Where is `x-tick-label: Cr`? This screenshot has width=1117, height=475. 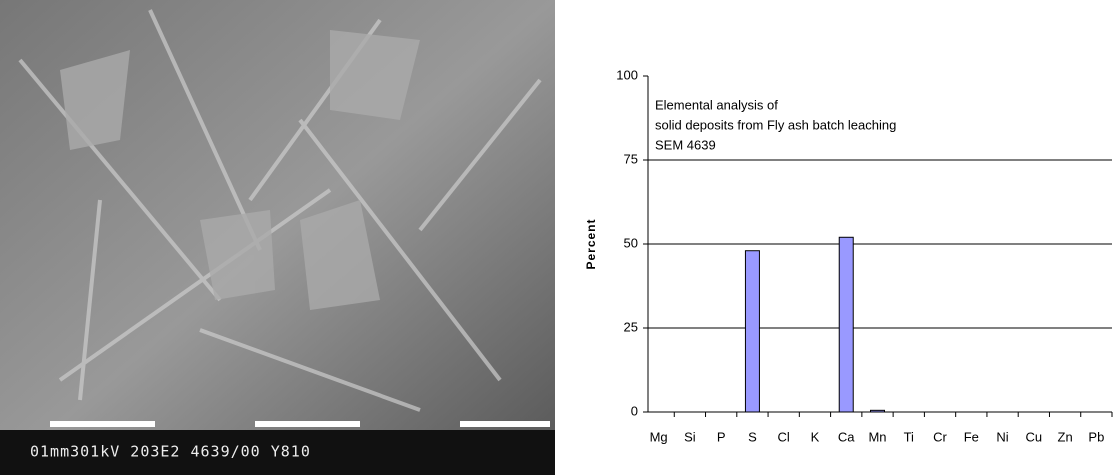 x-tick-label: Cr is located at coordinates (940, 436).